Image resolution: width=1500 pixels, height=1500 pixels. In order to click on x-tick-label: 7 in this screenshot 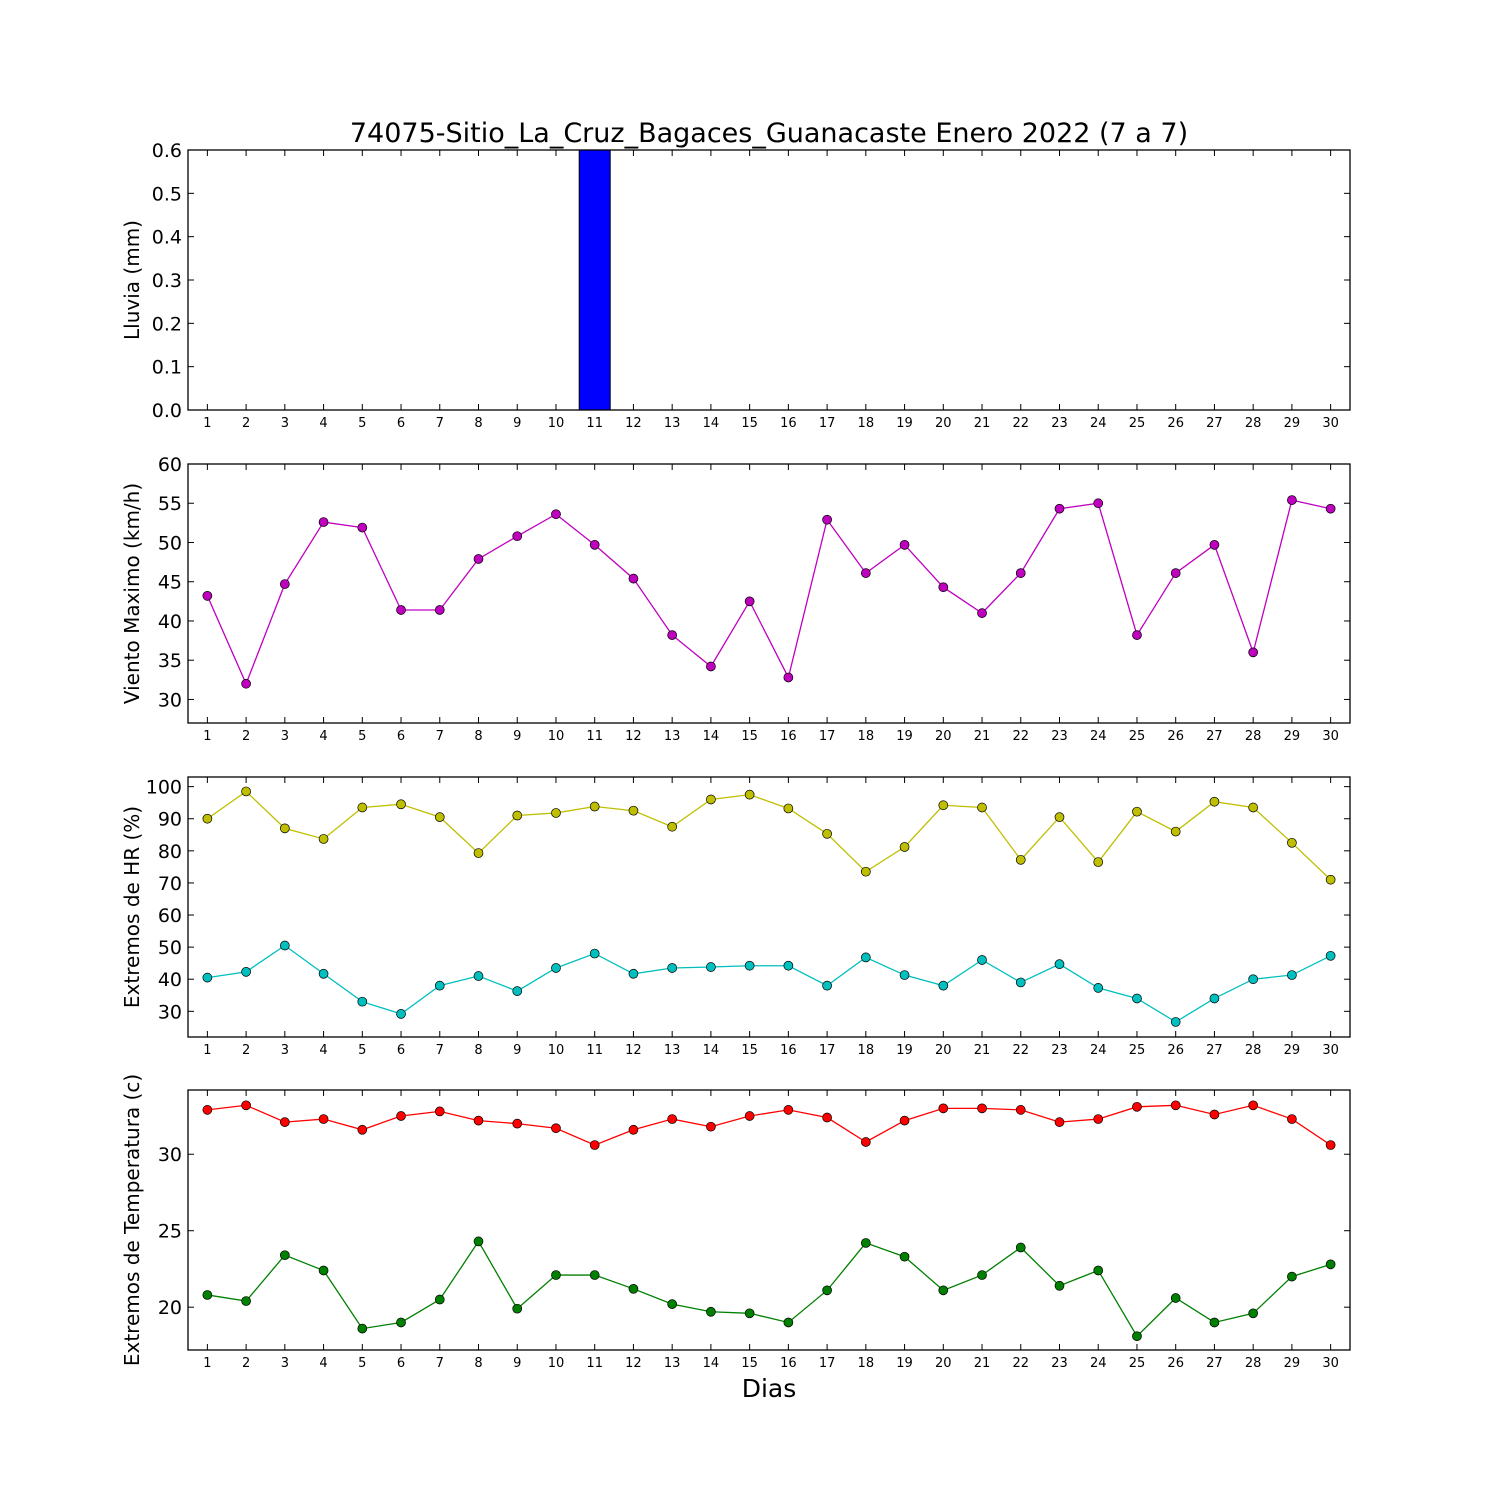, I will do `click(440, 423)`.